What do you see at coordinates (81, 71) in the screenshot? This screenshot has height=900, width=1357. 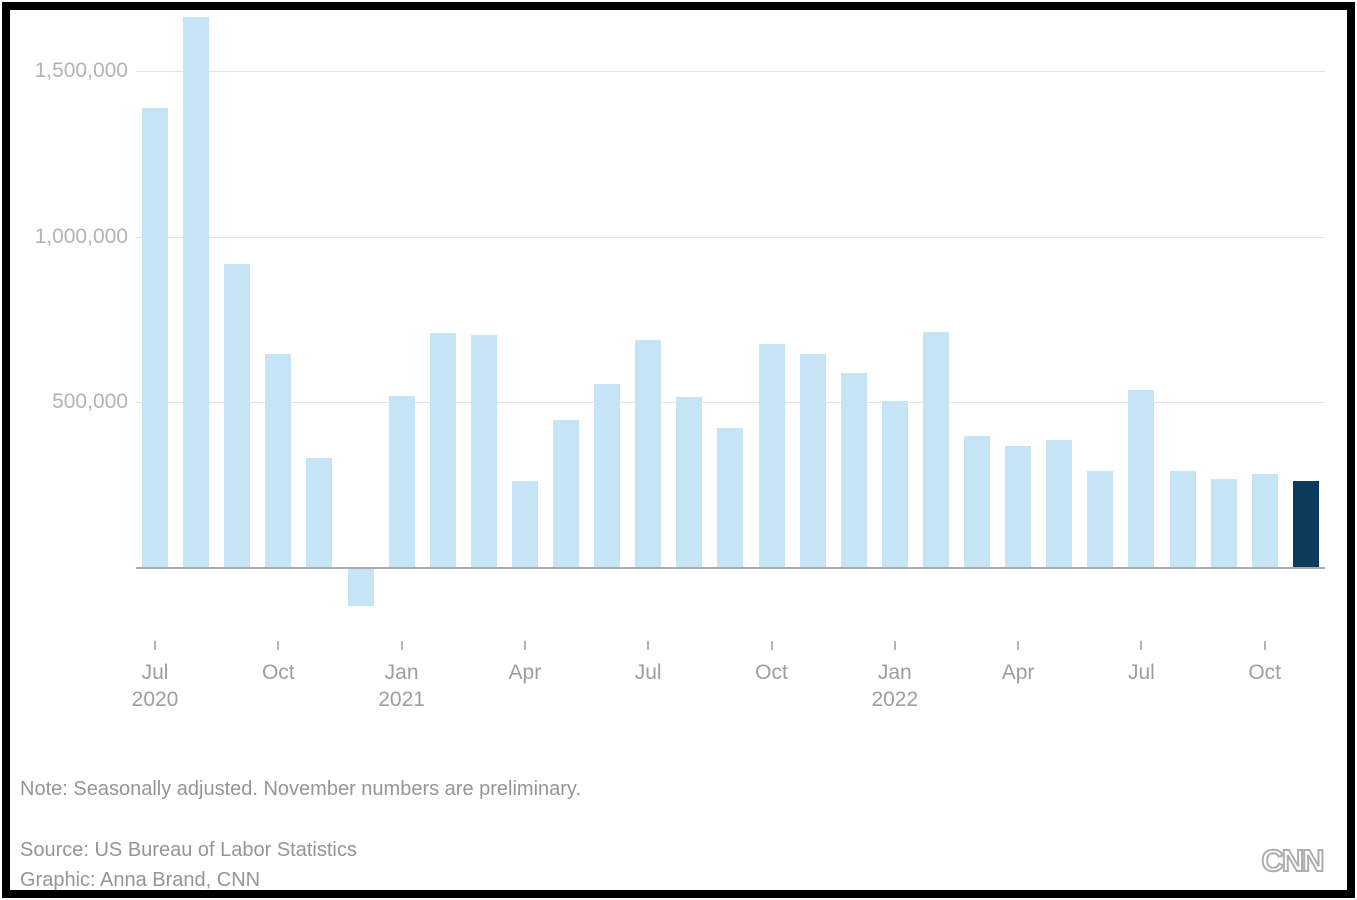 I see `y-axis-label: 1,500,000` at bounding box center [81, 71].